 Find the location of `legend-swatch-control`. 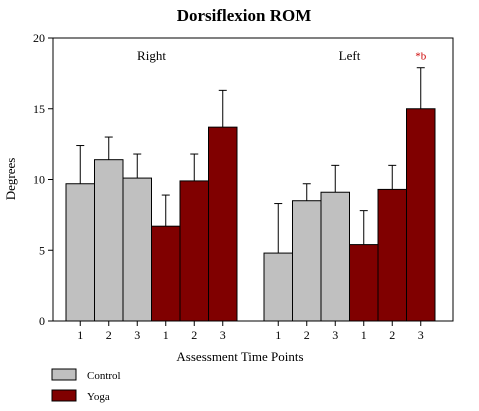

legend-swatch-control is located at coordinates (64, 374).